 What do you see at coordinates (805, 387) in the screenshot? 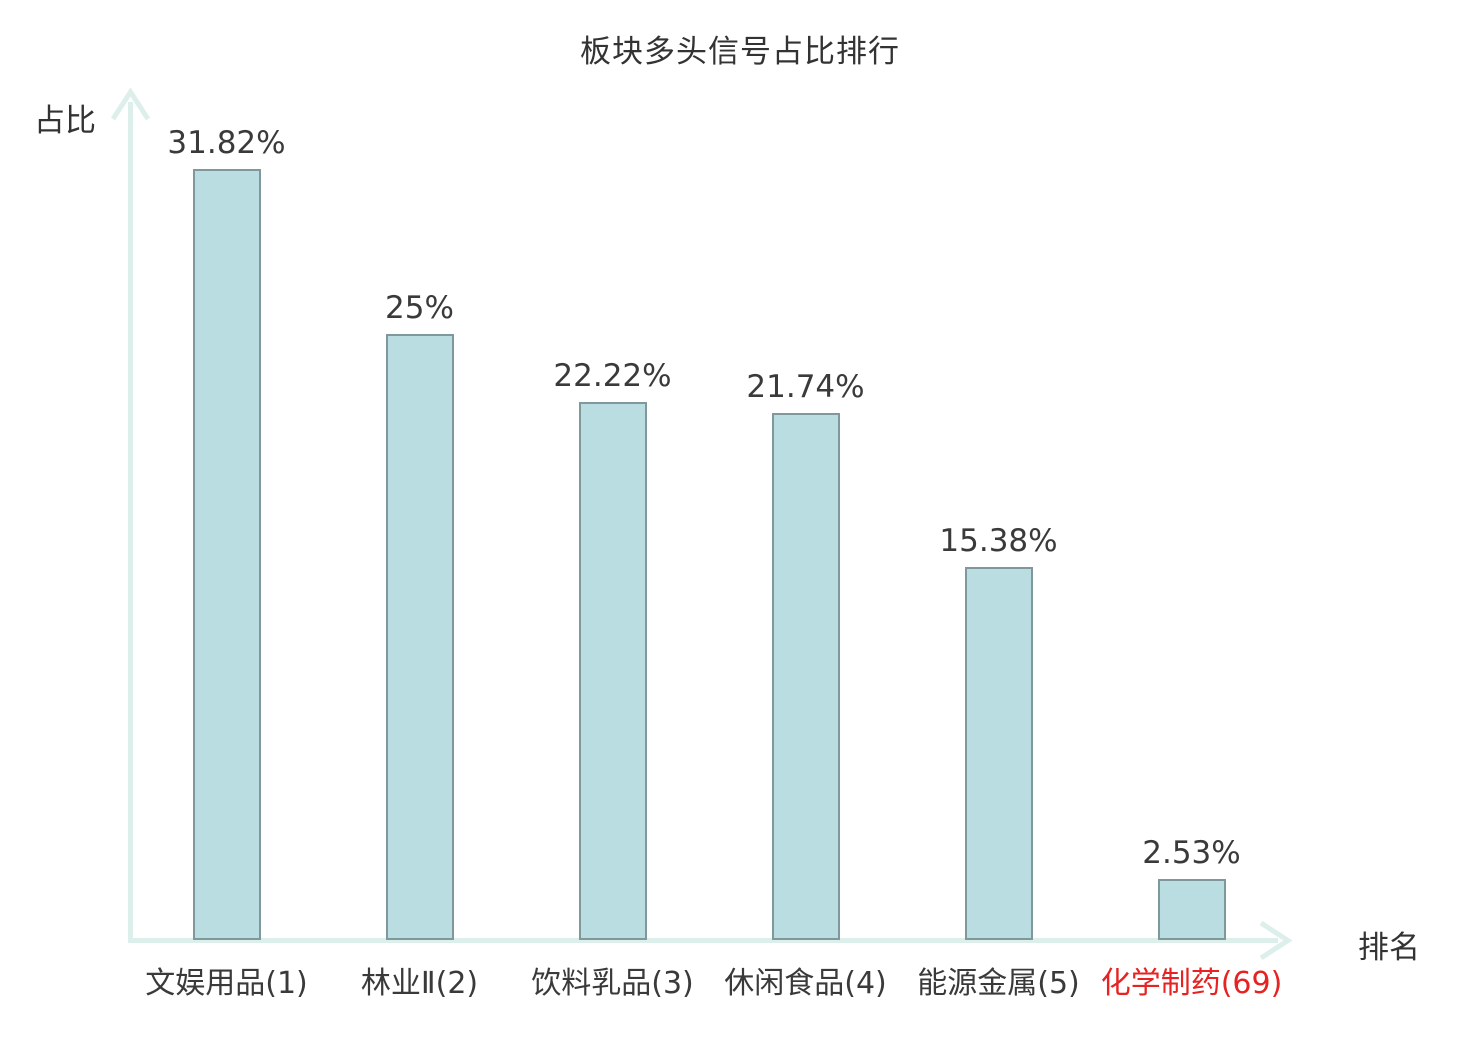
I see `bar-value-label: 21.74%` at bounding box center [805, 387].